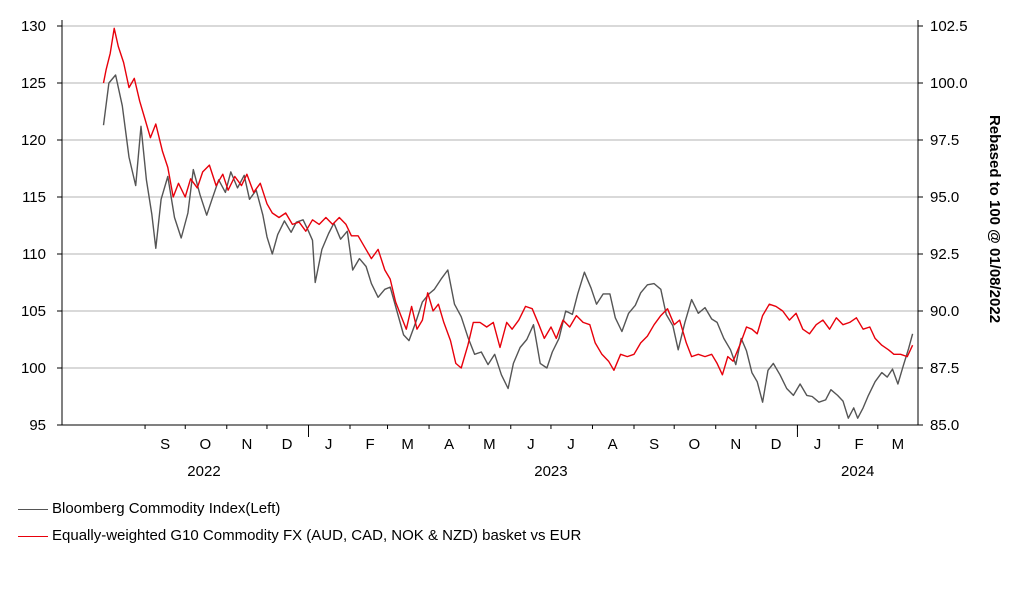  Describe the element at coordinates (203, 471) in the screenshot. I see `year-label: 2022` at that location.